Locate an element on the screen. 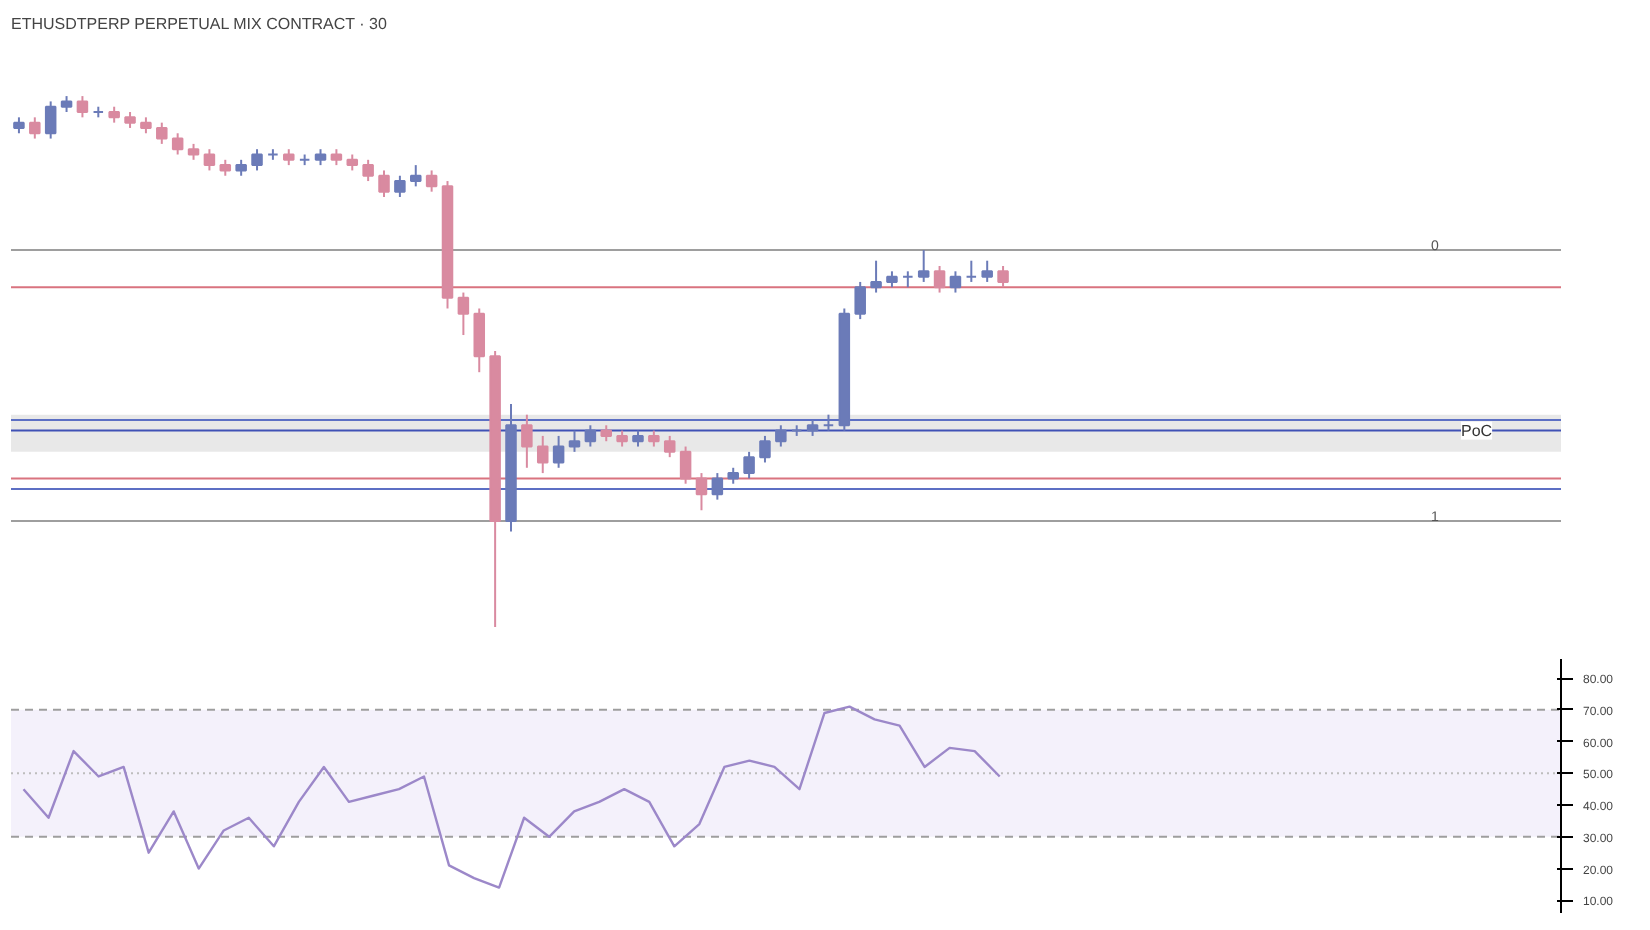 The width and height of the screenshot is (1650, 930). line-series is located at coordinates (511, 797).